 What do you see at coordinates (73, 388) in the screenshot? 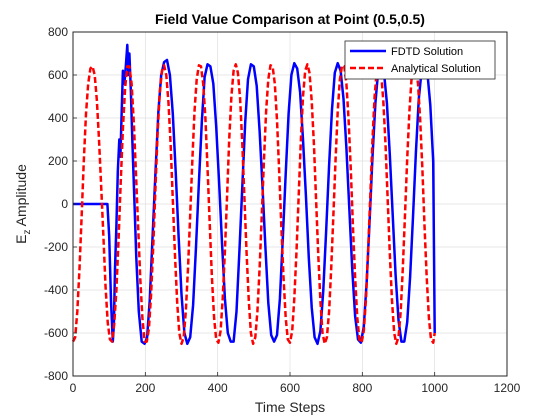
I see `x-tick-label: 0` at bounding box center [73, 388].